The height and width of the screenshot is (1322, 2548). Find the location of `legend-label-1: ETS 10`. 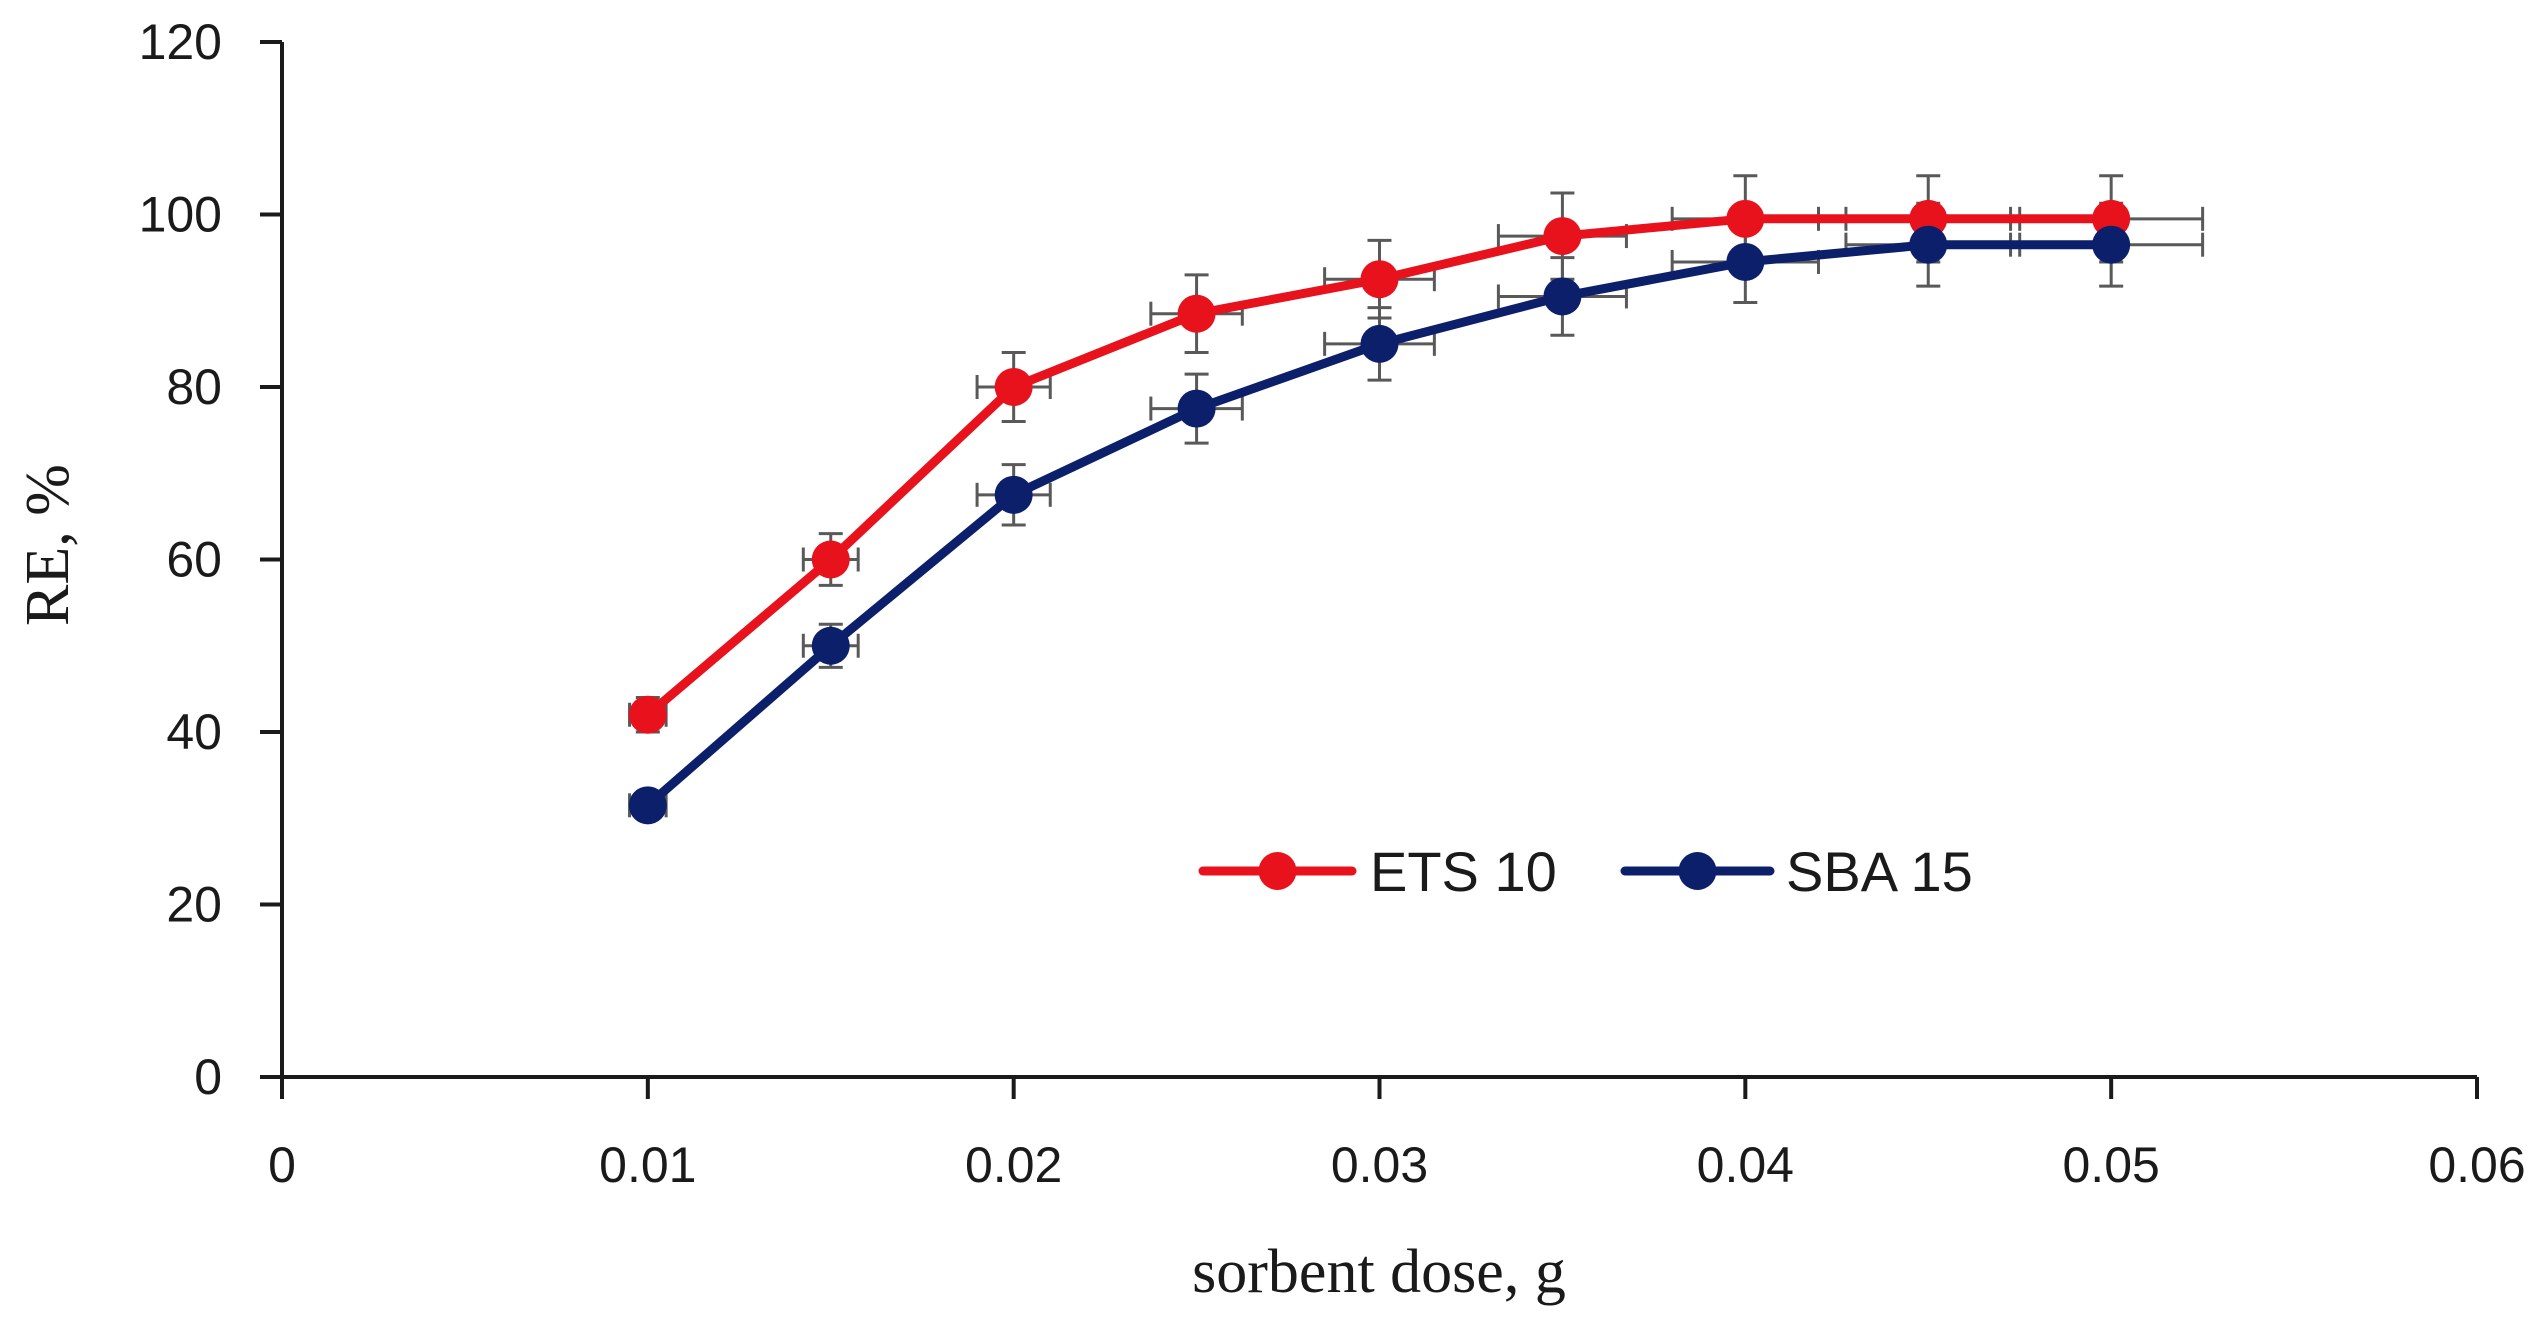

legend-label-1: ETS 10 is located at coordinates (1463, 871).